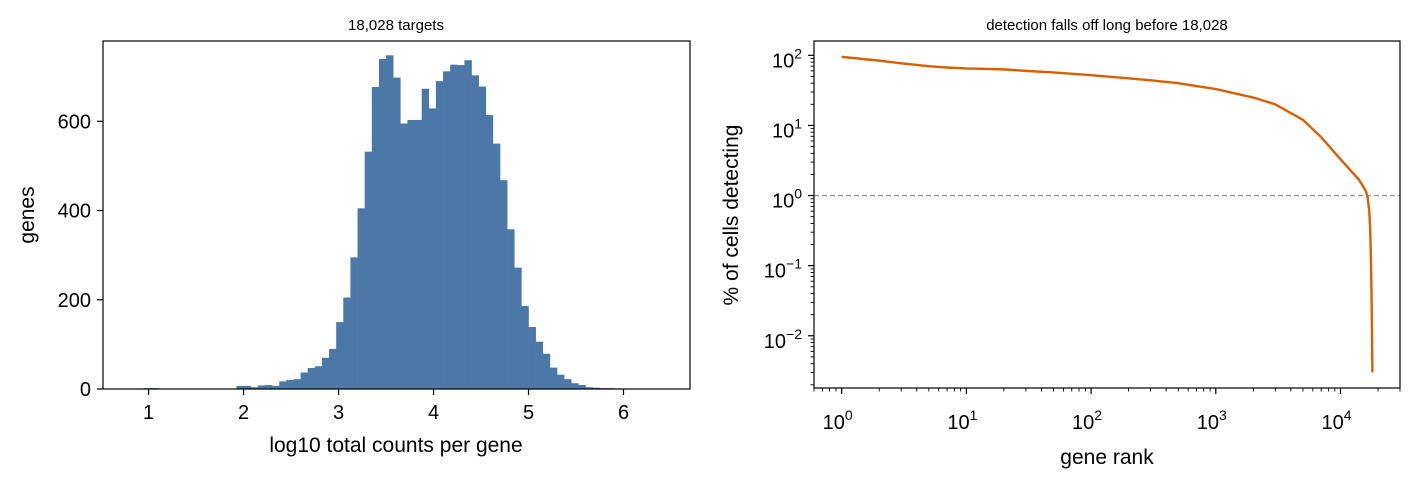 The width and height of the screenshot is (1415, 484). What do you see at coordinates (27, 214) in the screenshot?
I see `histogram-y-axis-label: genes` at bounding box center [27, 214].